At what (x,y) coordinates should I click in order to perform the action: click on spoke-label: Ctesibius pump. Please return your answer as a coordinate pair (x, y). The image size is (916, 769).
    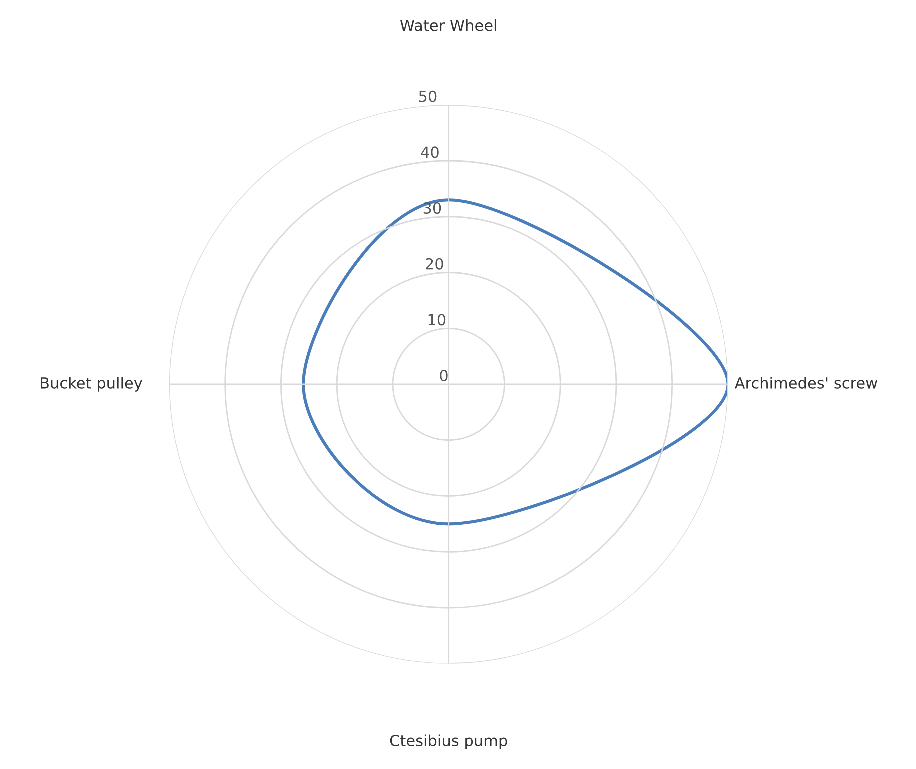
    Looking at the image, I should click on (449, 742).